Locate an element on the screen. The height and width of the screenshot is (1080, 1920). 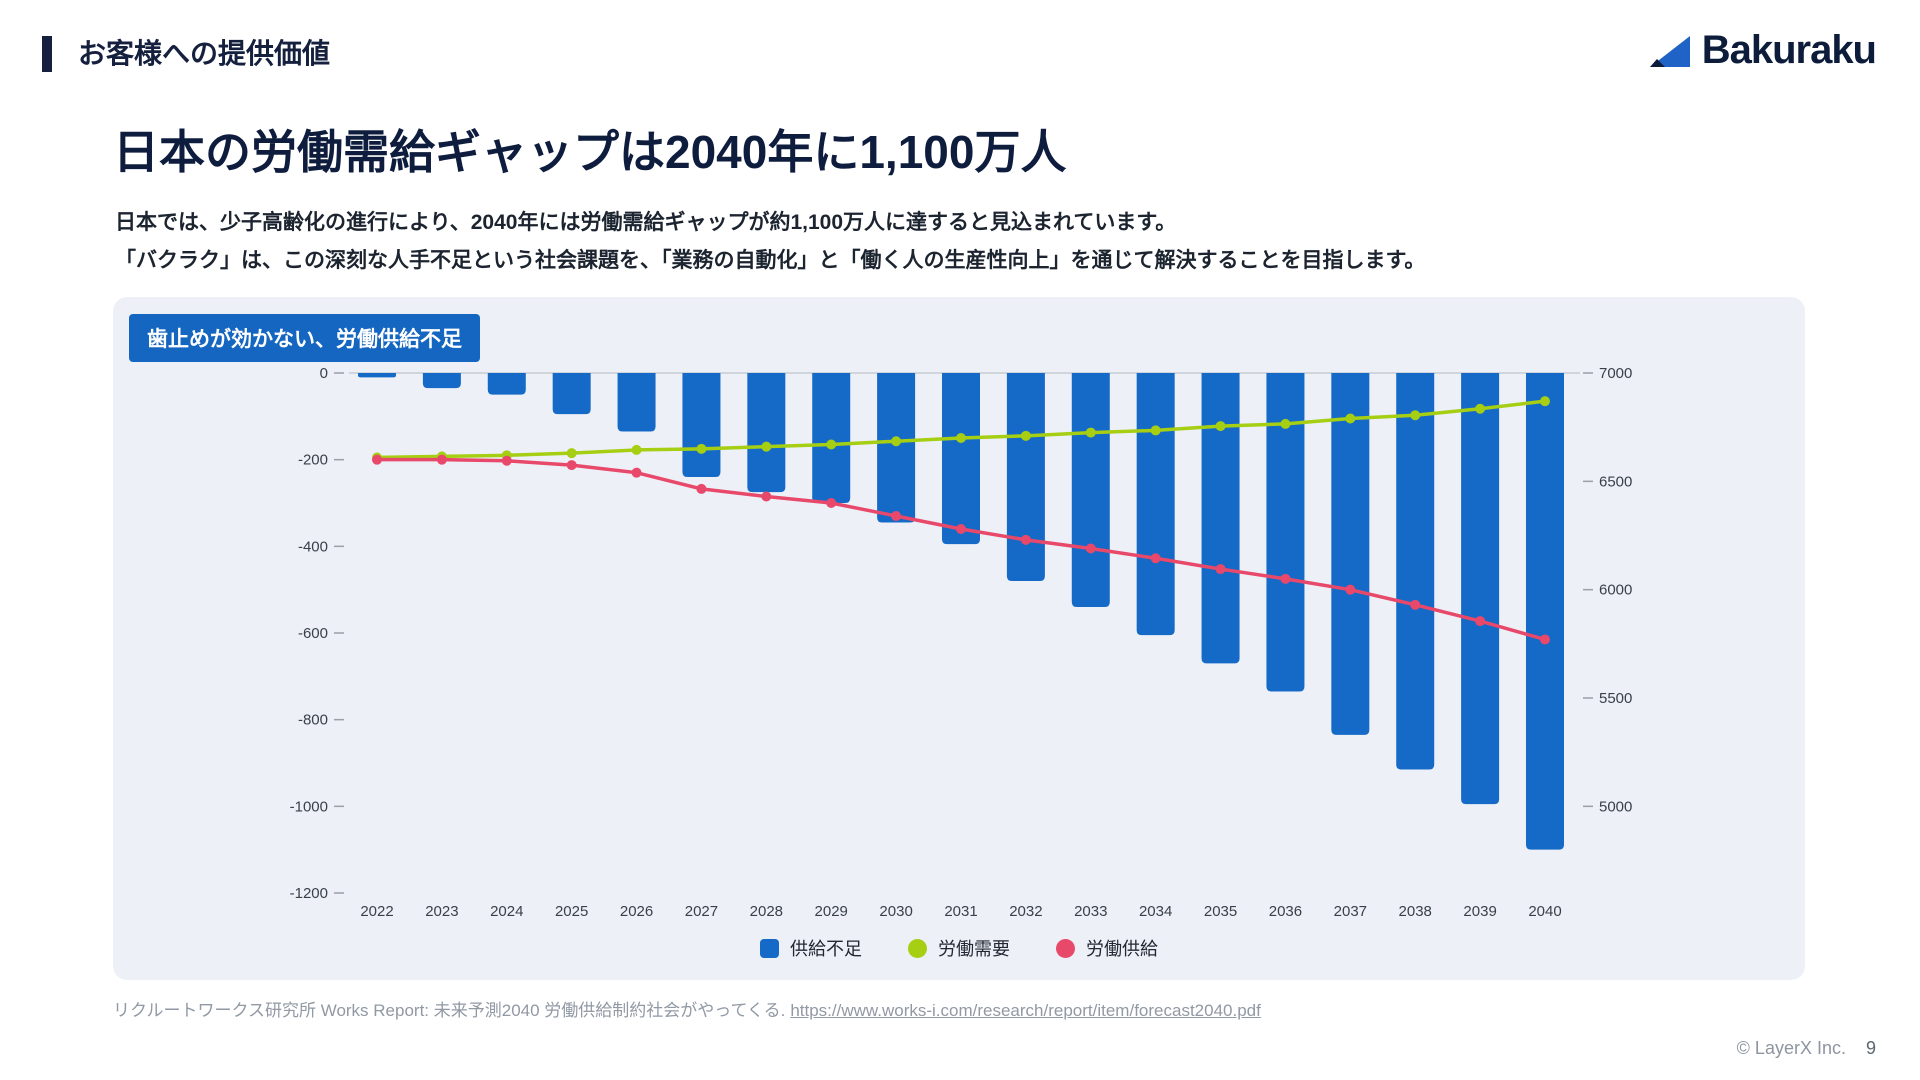
svg-text: 2029 is located at coordinates (831, 911).